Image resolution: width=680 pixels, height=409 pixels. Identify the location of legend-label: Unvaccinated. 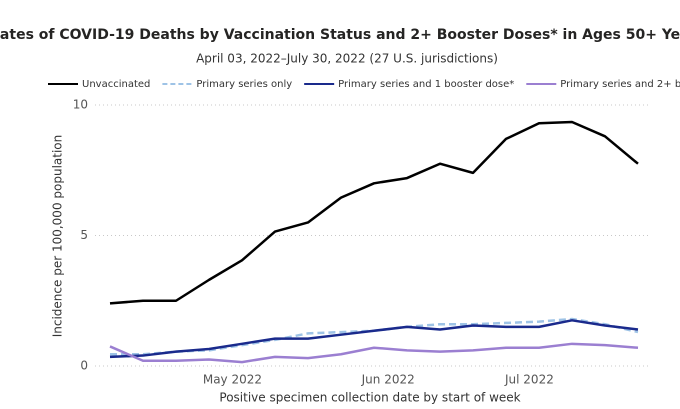
(116, 84).